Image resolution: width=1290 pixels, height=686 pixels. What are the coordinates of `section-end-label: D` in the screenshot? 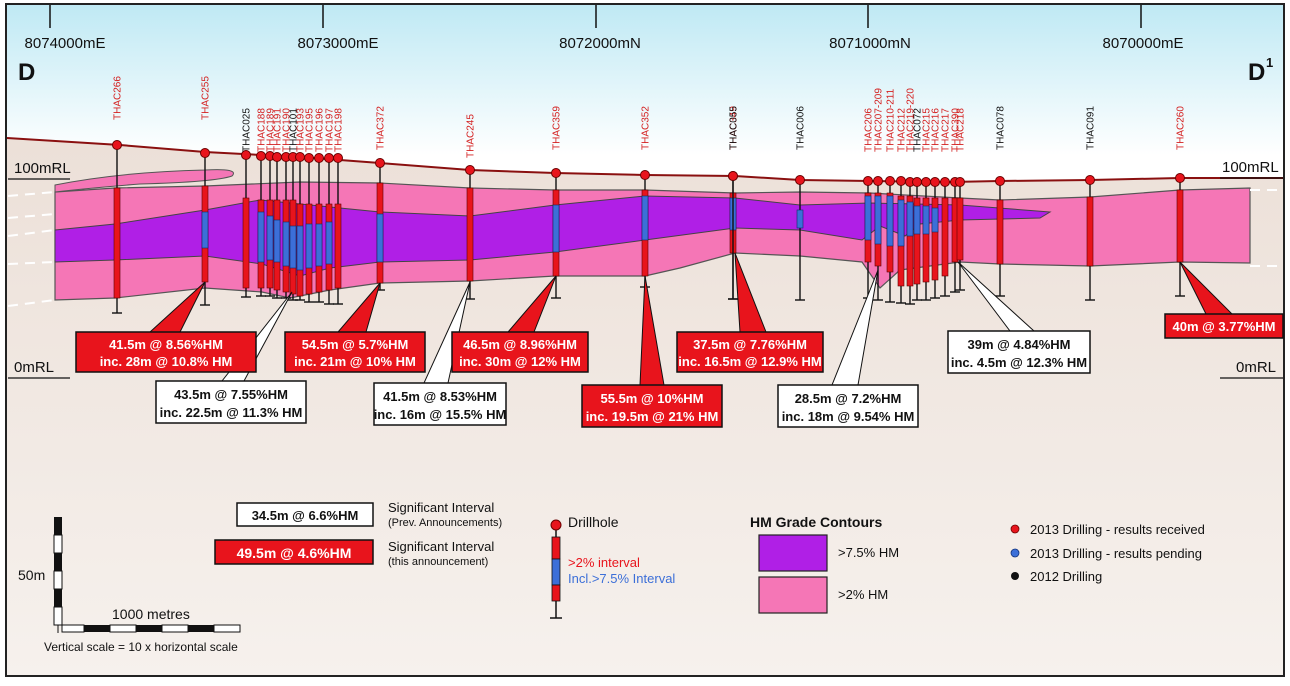 It's located at (1256, 72).